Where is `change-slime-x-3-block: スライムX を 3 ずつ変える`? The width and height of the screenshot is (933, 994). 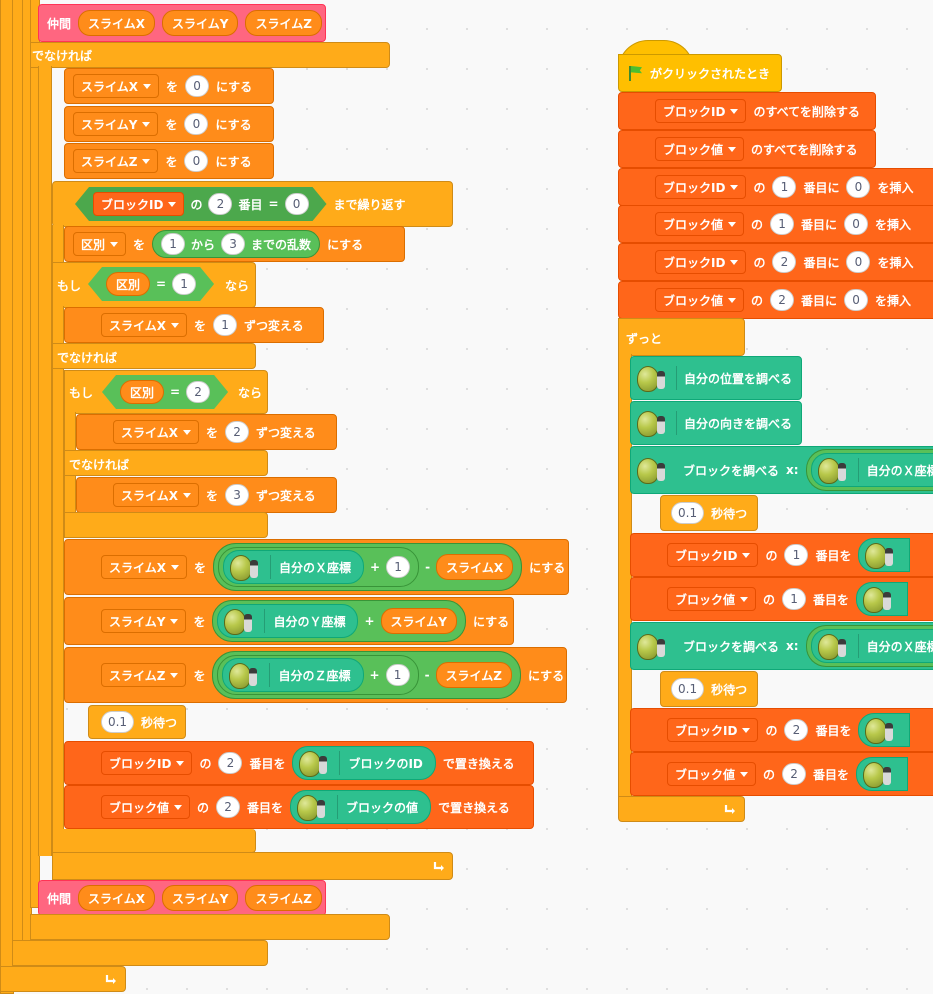
change-slime-x-3-block: スライムX を 3 ずつ変える is located at coordinates (206, 495).